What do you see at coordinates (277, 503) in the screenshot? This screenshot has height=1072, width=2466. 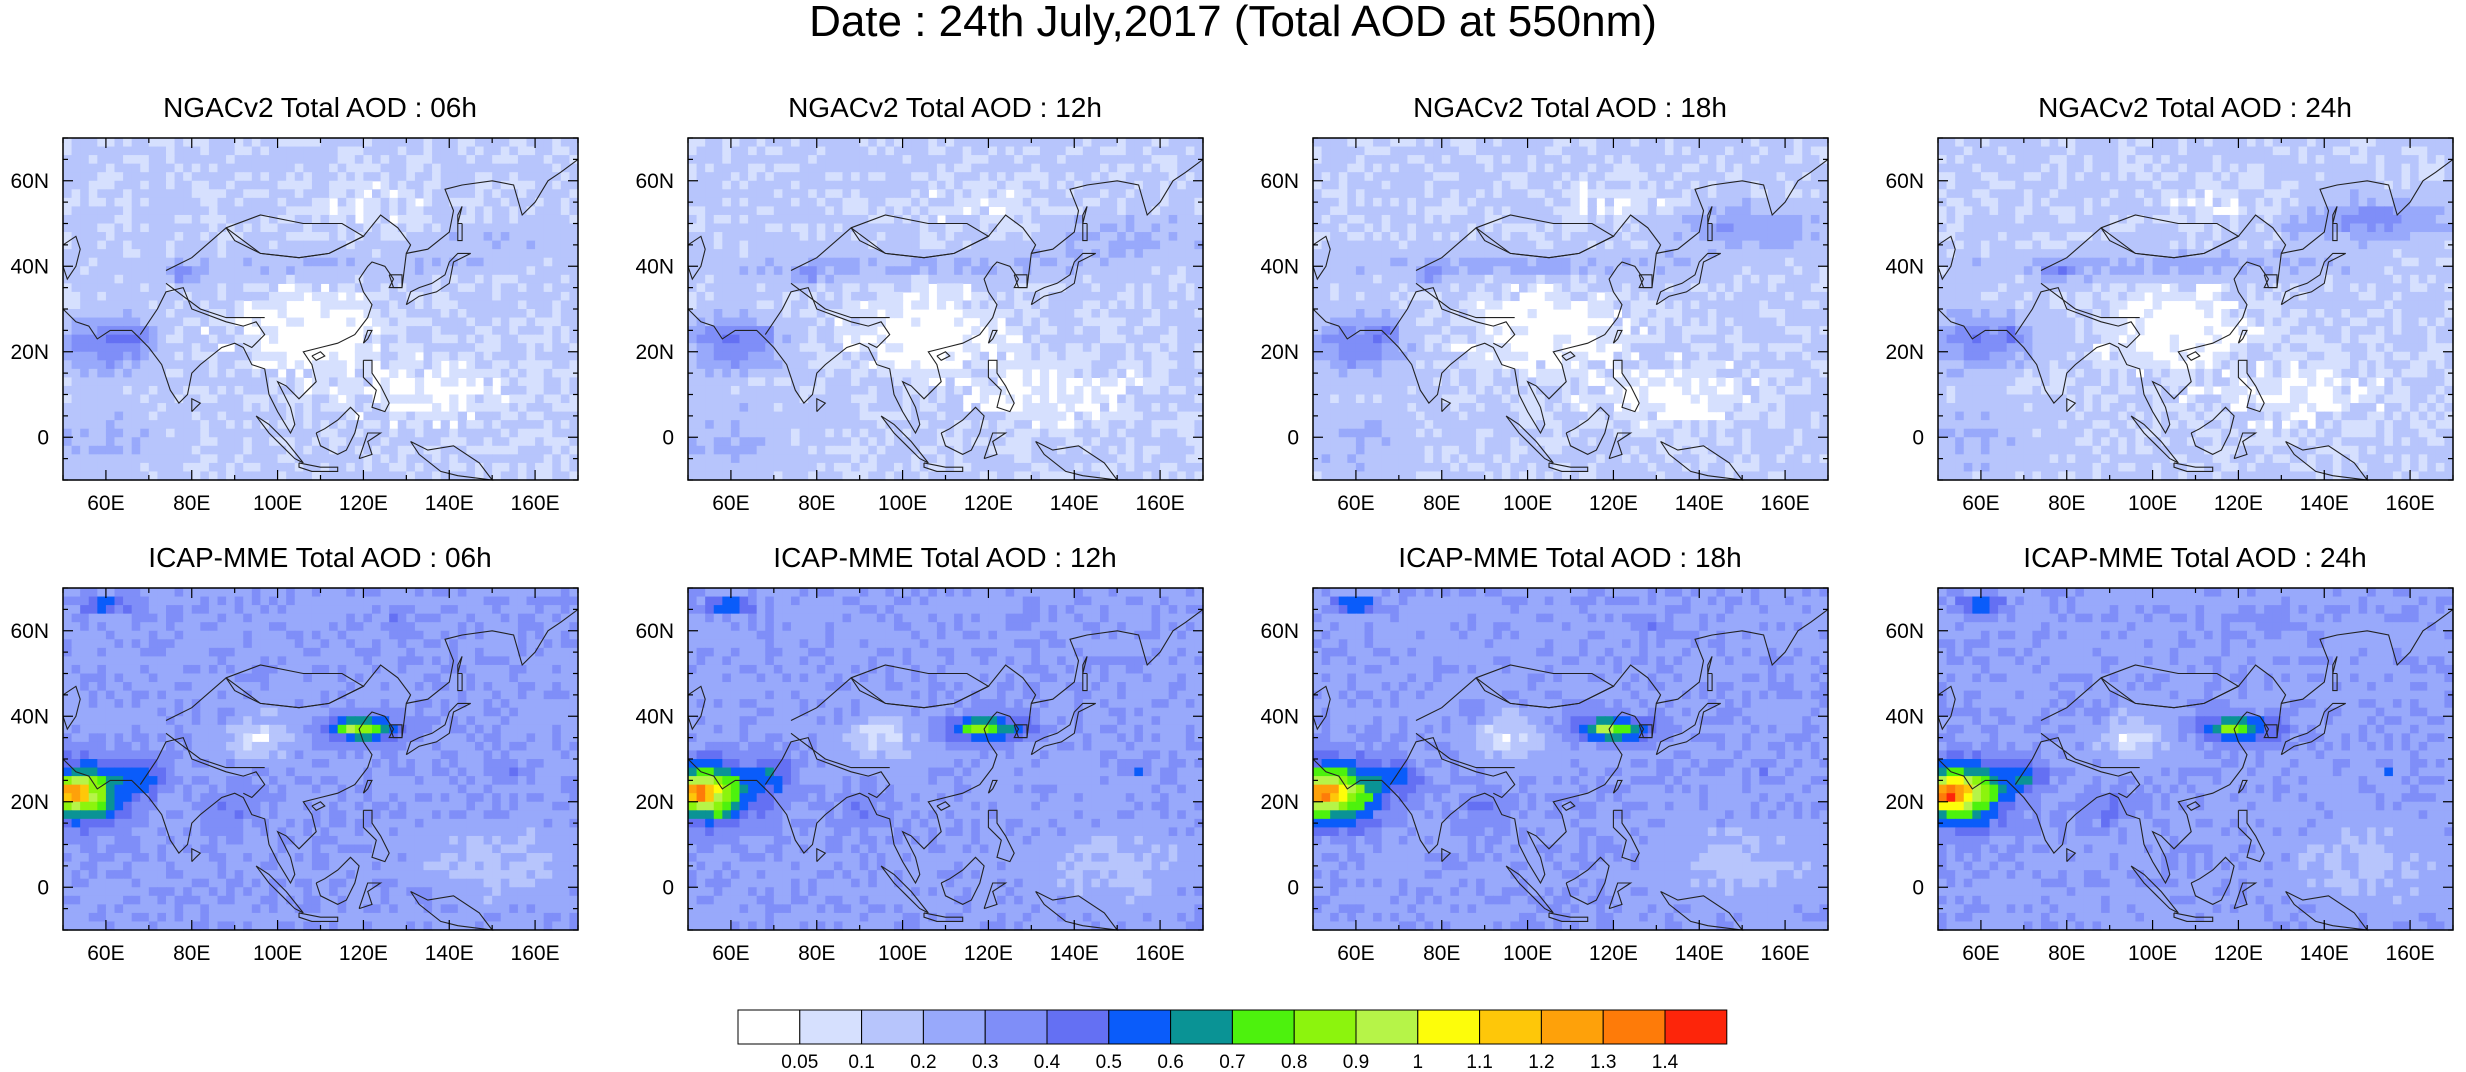 I see `x-tick-label: 100E` at bounding box center [277, 503].